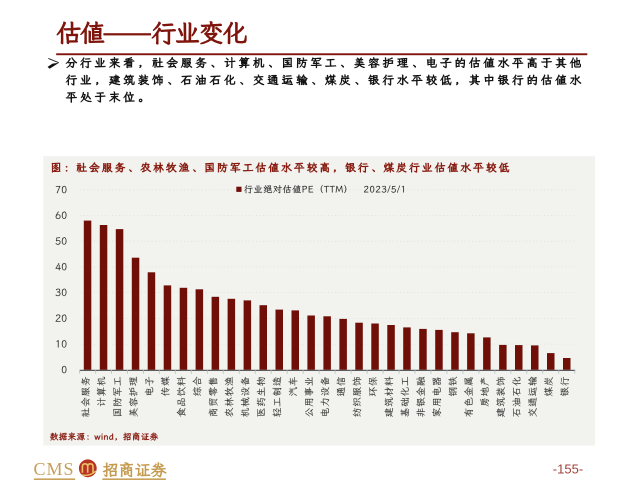 The image size is (640, 480). What do you see at coordinates (568, 468) in the screenshot?
I see `svg-text: -155-` at bounding box center [568, 468].